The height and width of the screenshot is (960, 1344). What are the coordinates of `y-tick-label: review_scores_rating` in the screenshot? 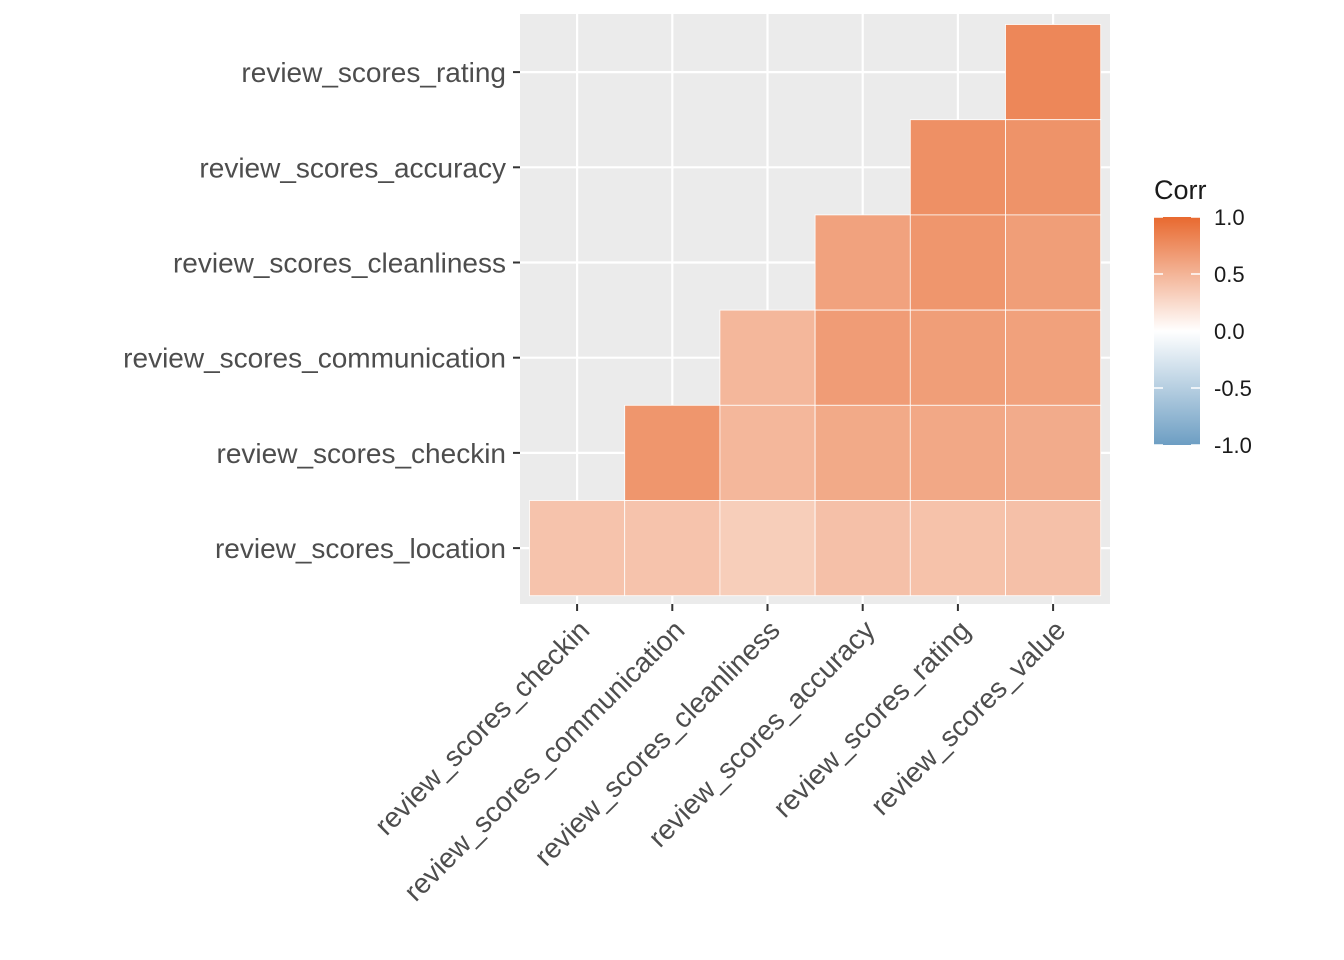 It's located at (373, 72).